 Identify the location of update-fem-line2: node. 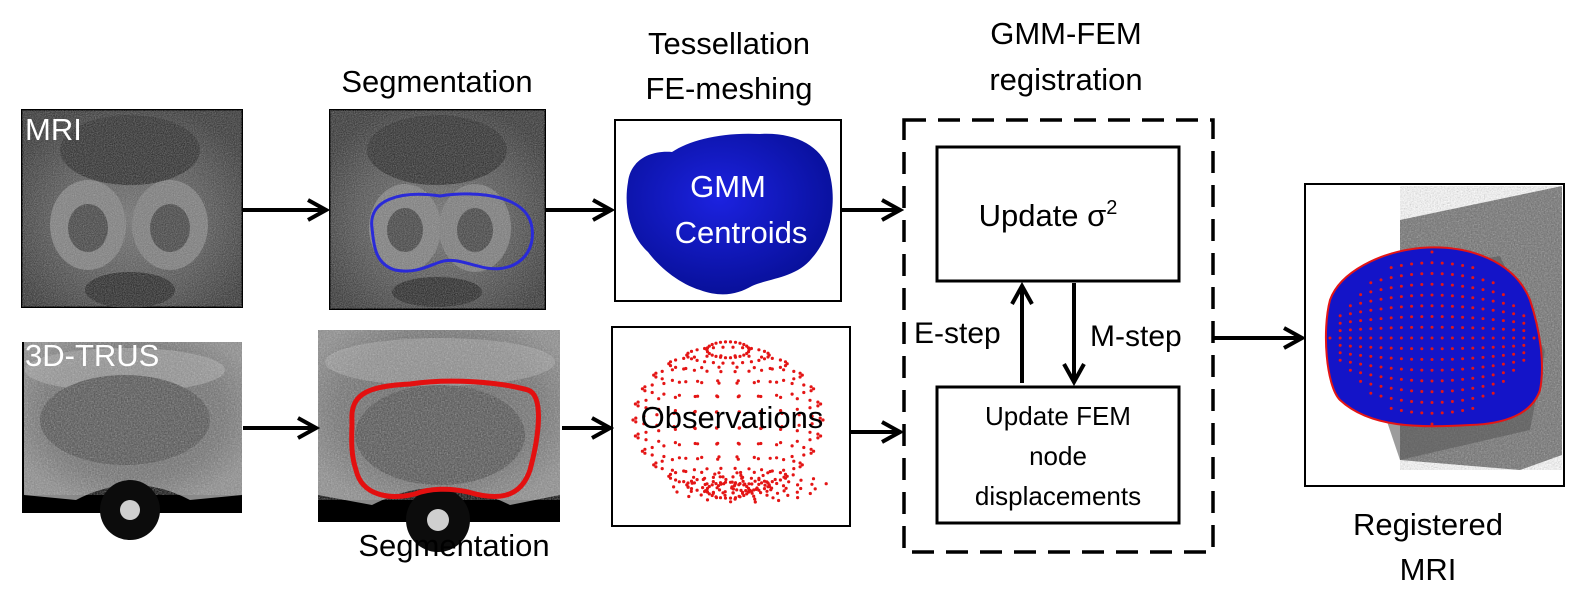
(1058, 456).